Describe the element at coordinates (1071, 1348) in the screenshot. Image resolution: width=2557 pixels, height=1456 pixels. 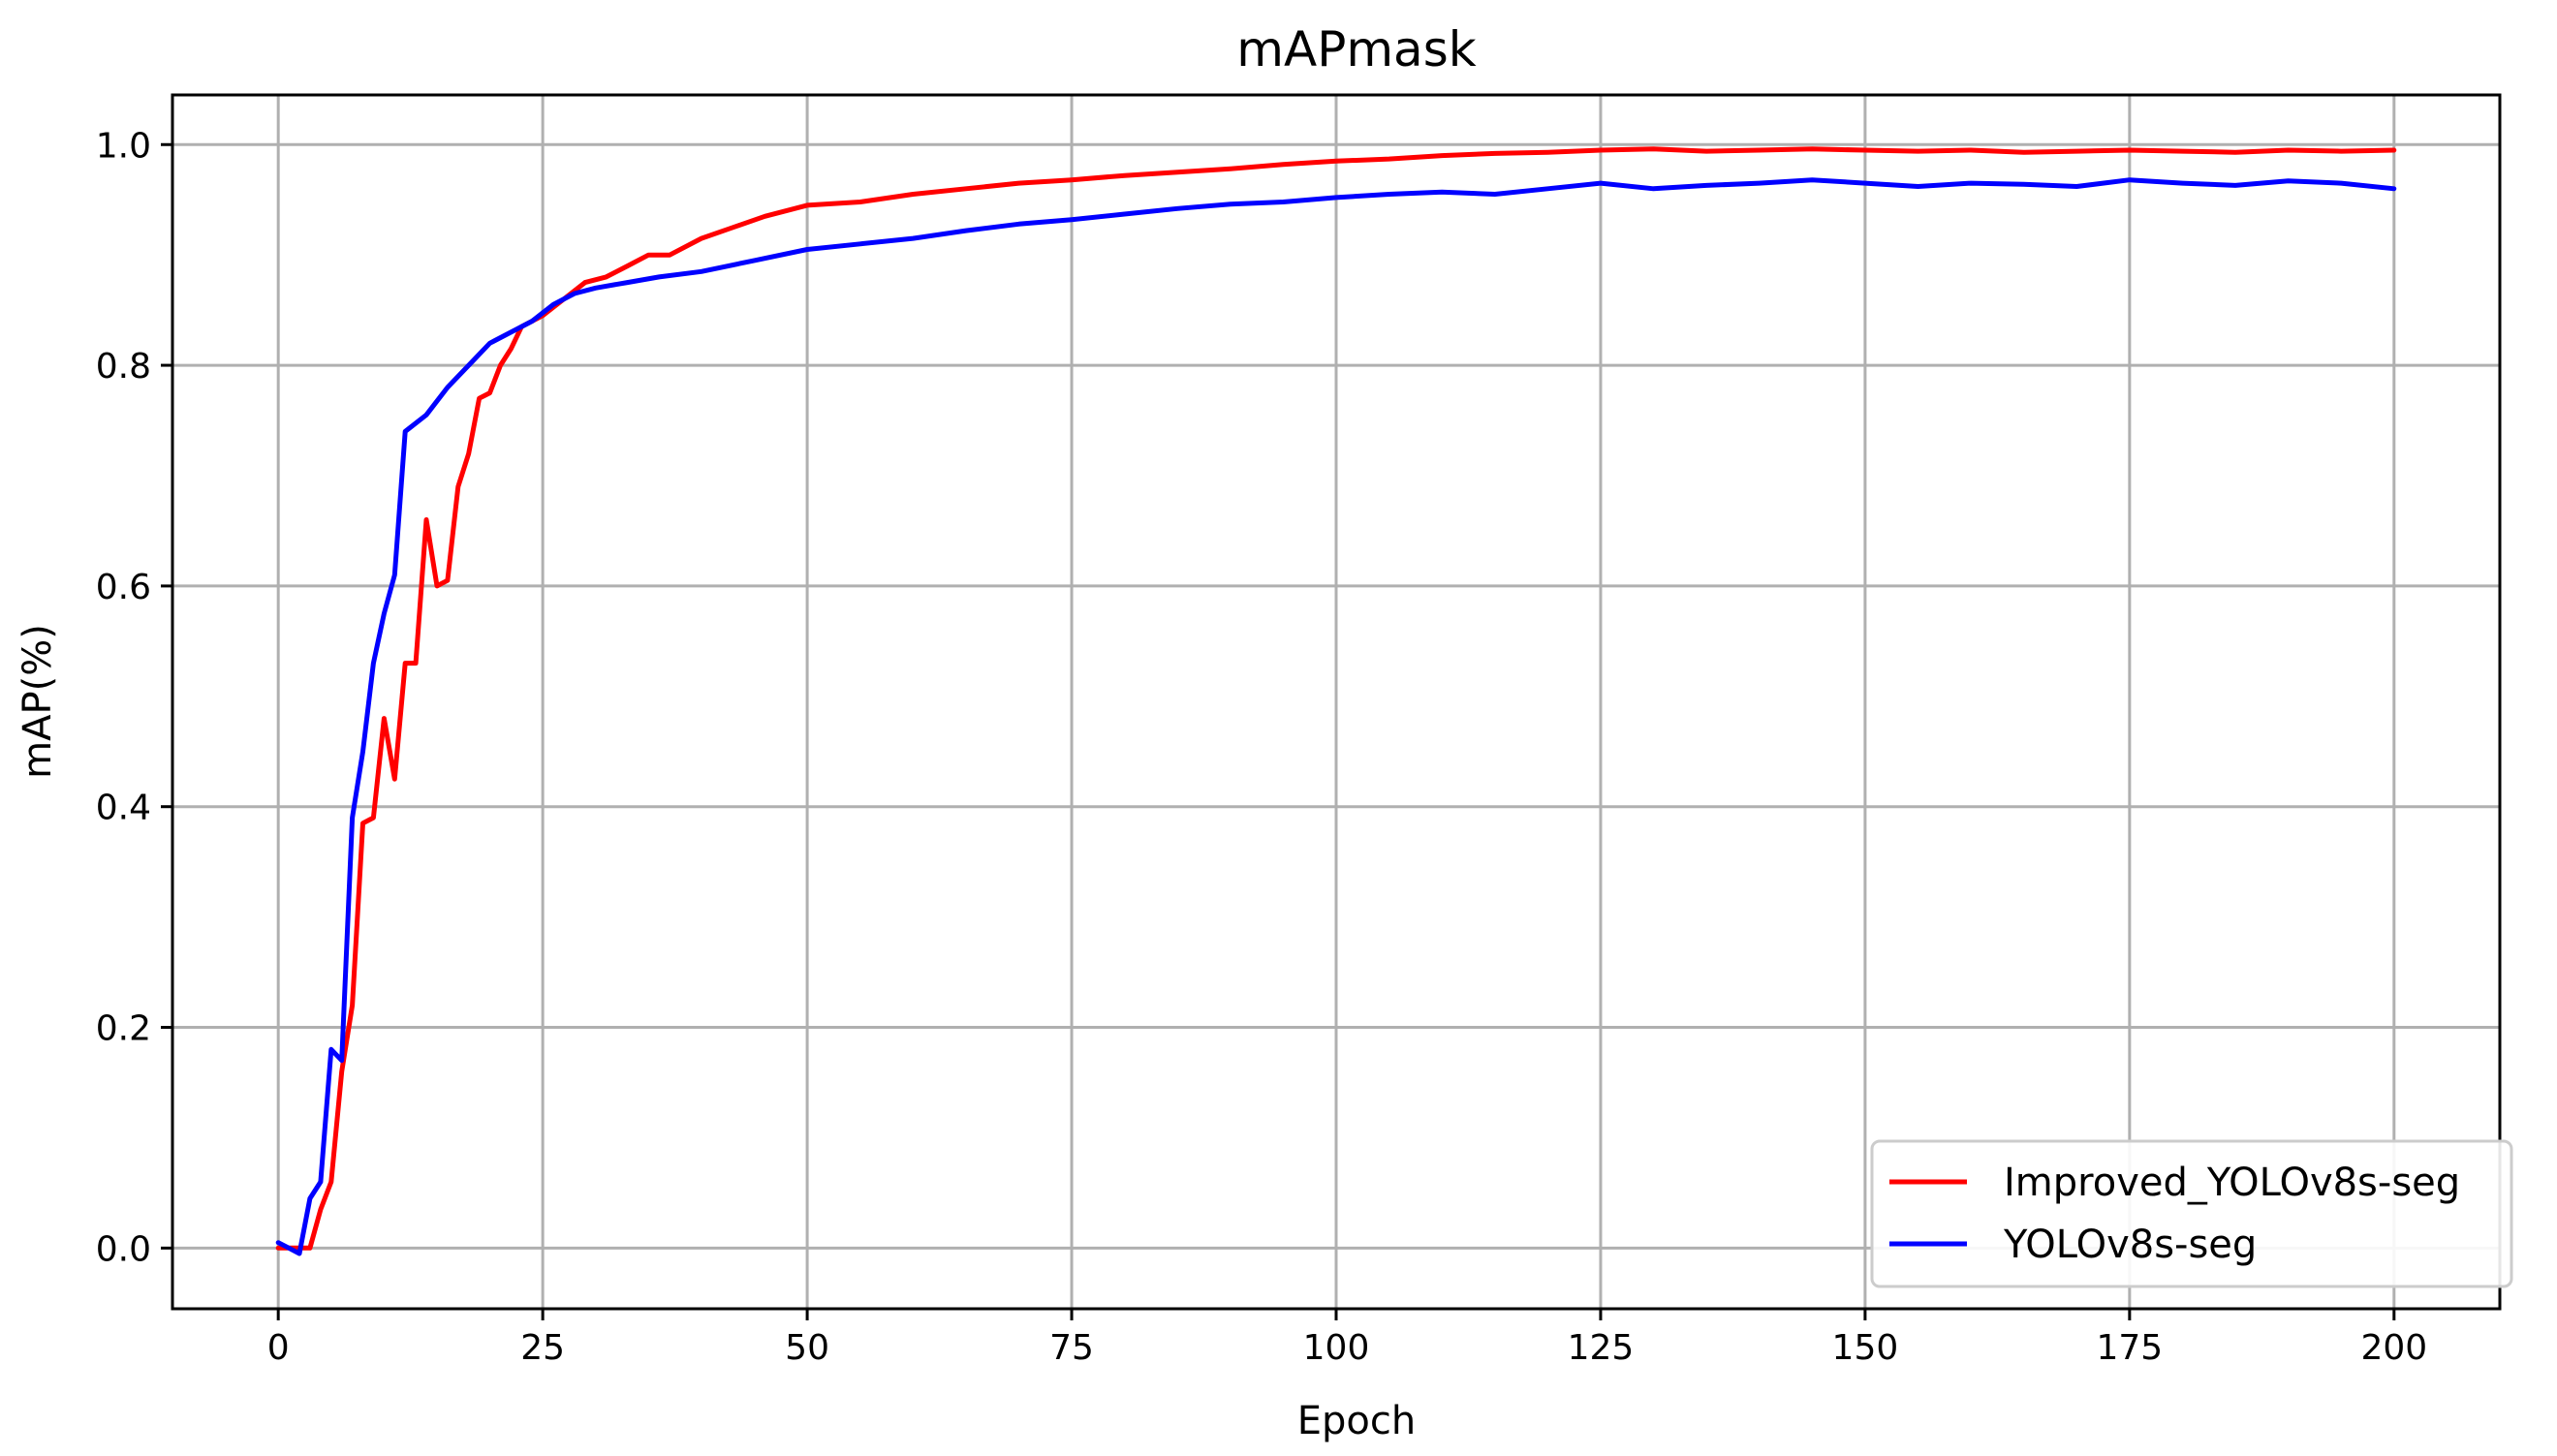
I see `x-tick-label: 75` at that location.